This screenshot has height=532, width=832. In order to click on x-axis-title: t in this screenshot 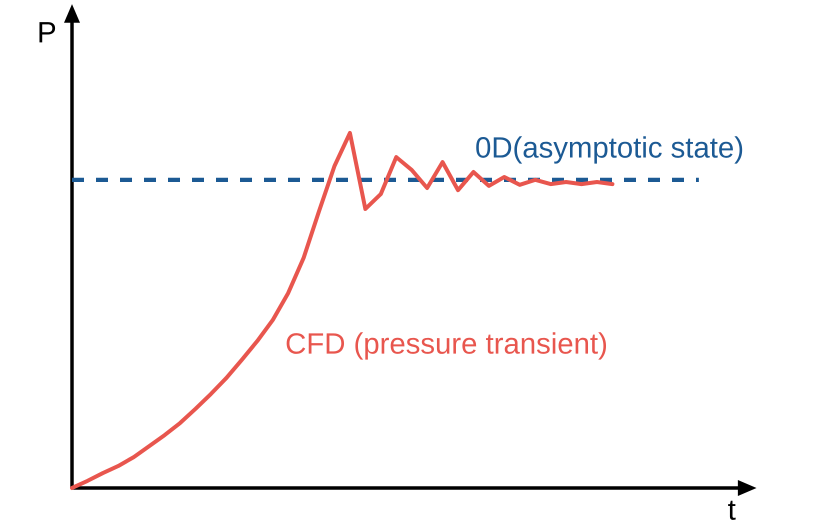, I will do `click(732, 510)`.